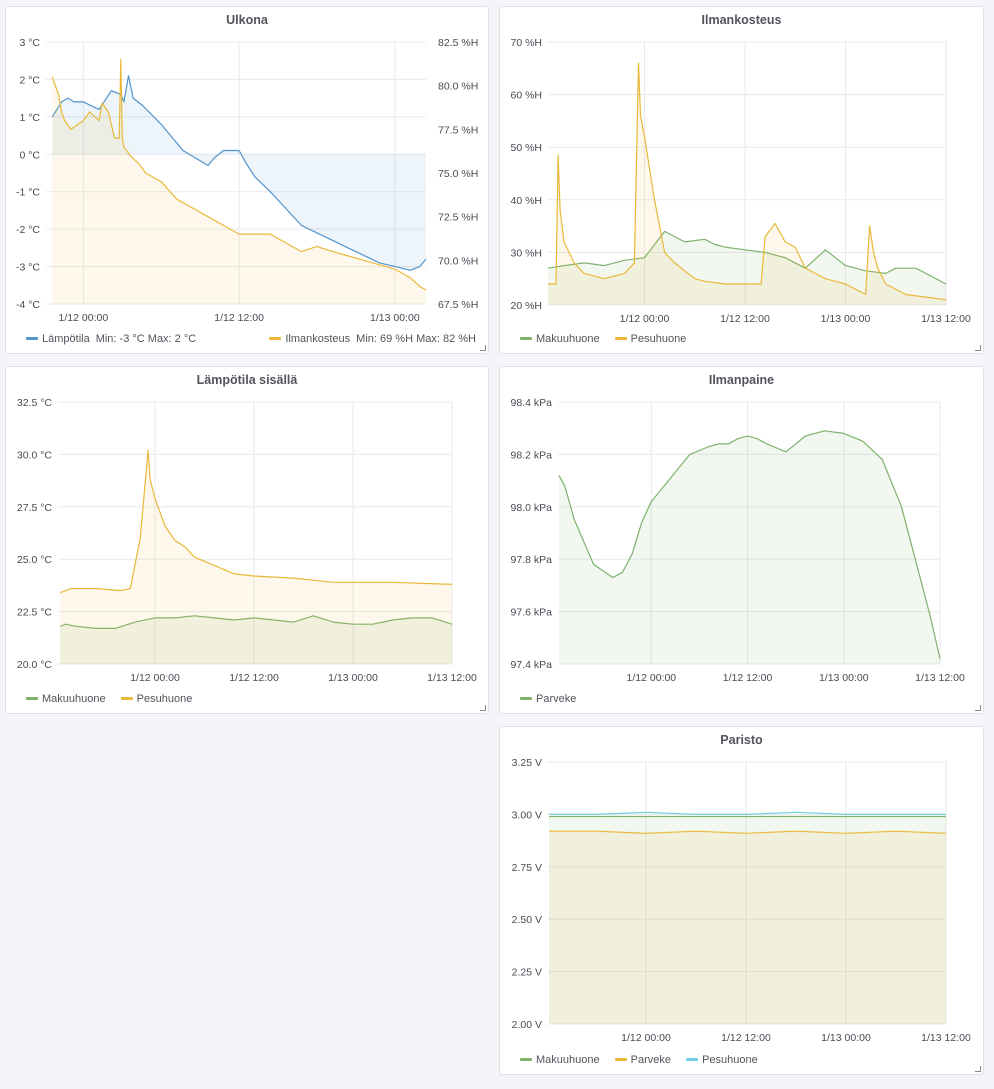 The width and height of the screenshot is (994, 1089). I want to click on y-tick-label: 30.0 °C, so click(35, 455).